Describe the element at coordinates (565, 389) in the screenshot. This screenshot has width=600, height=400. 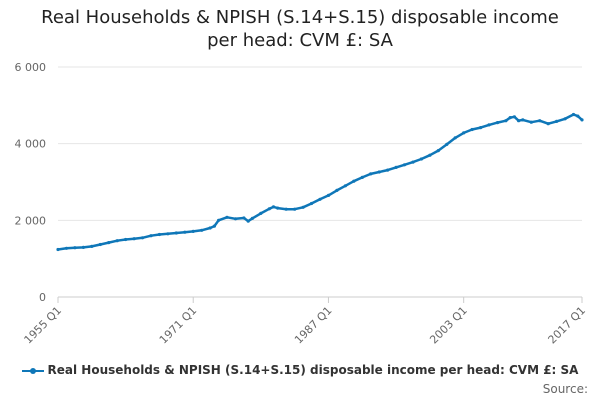
I see `source-label: Source:` at that location.